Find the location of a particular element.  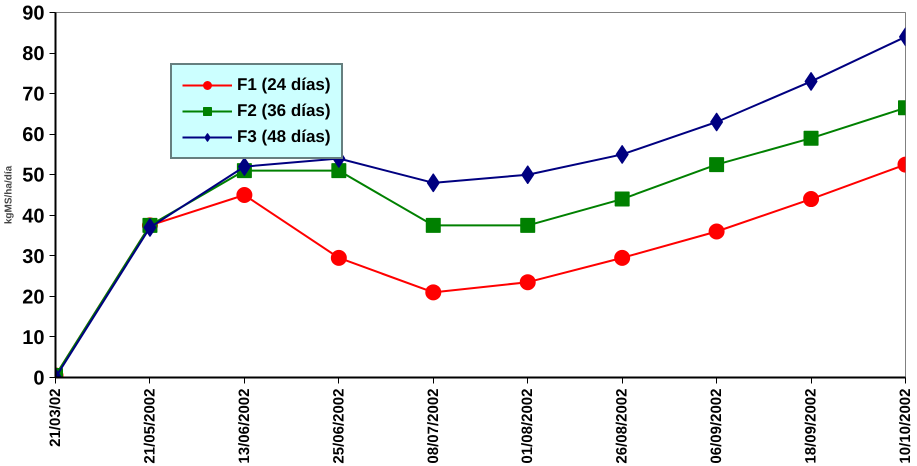

y-tick-label: 80 is located at coordinates (33, 54).